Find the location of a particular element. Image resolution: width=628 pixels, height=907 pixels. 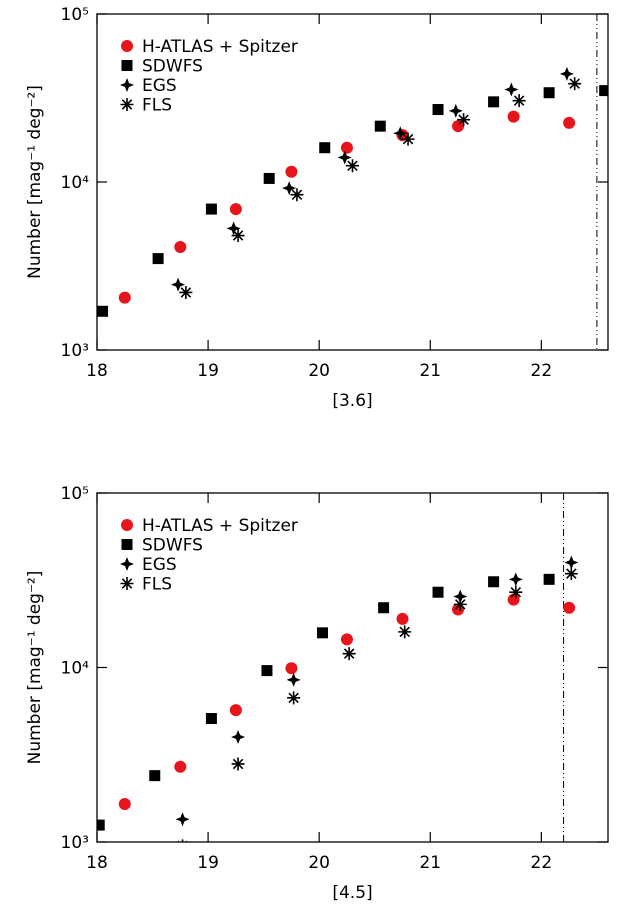

legend-label: H-ATLAS + Spitzer is located at coordinates (220, 47).